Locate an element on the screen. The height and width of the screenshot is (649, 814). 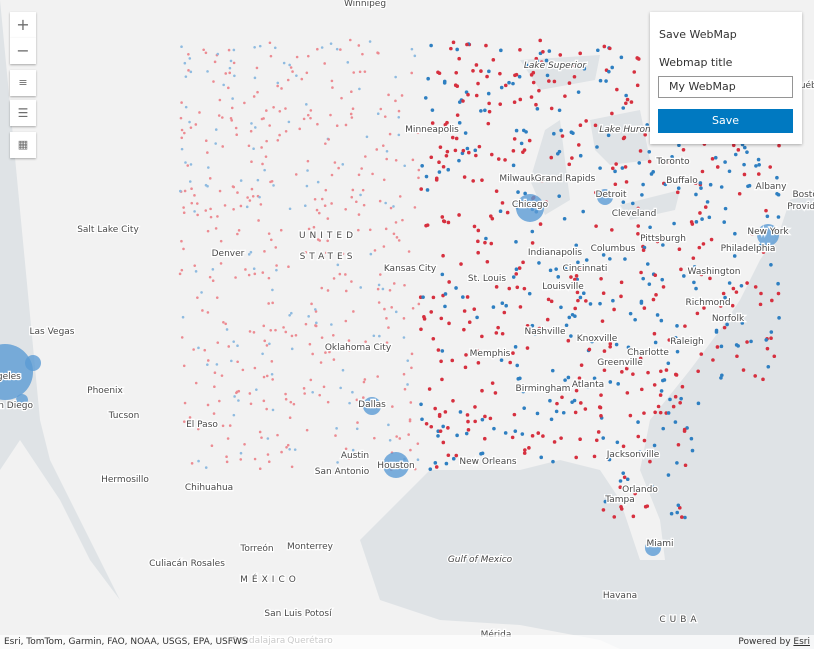
zoom-out: − is located at coordinates (23, 51).